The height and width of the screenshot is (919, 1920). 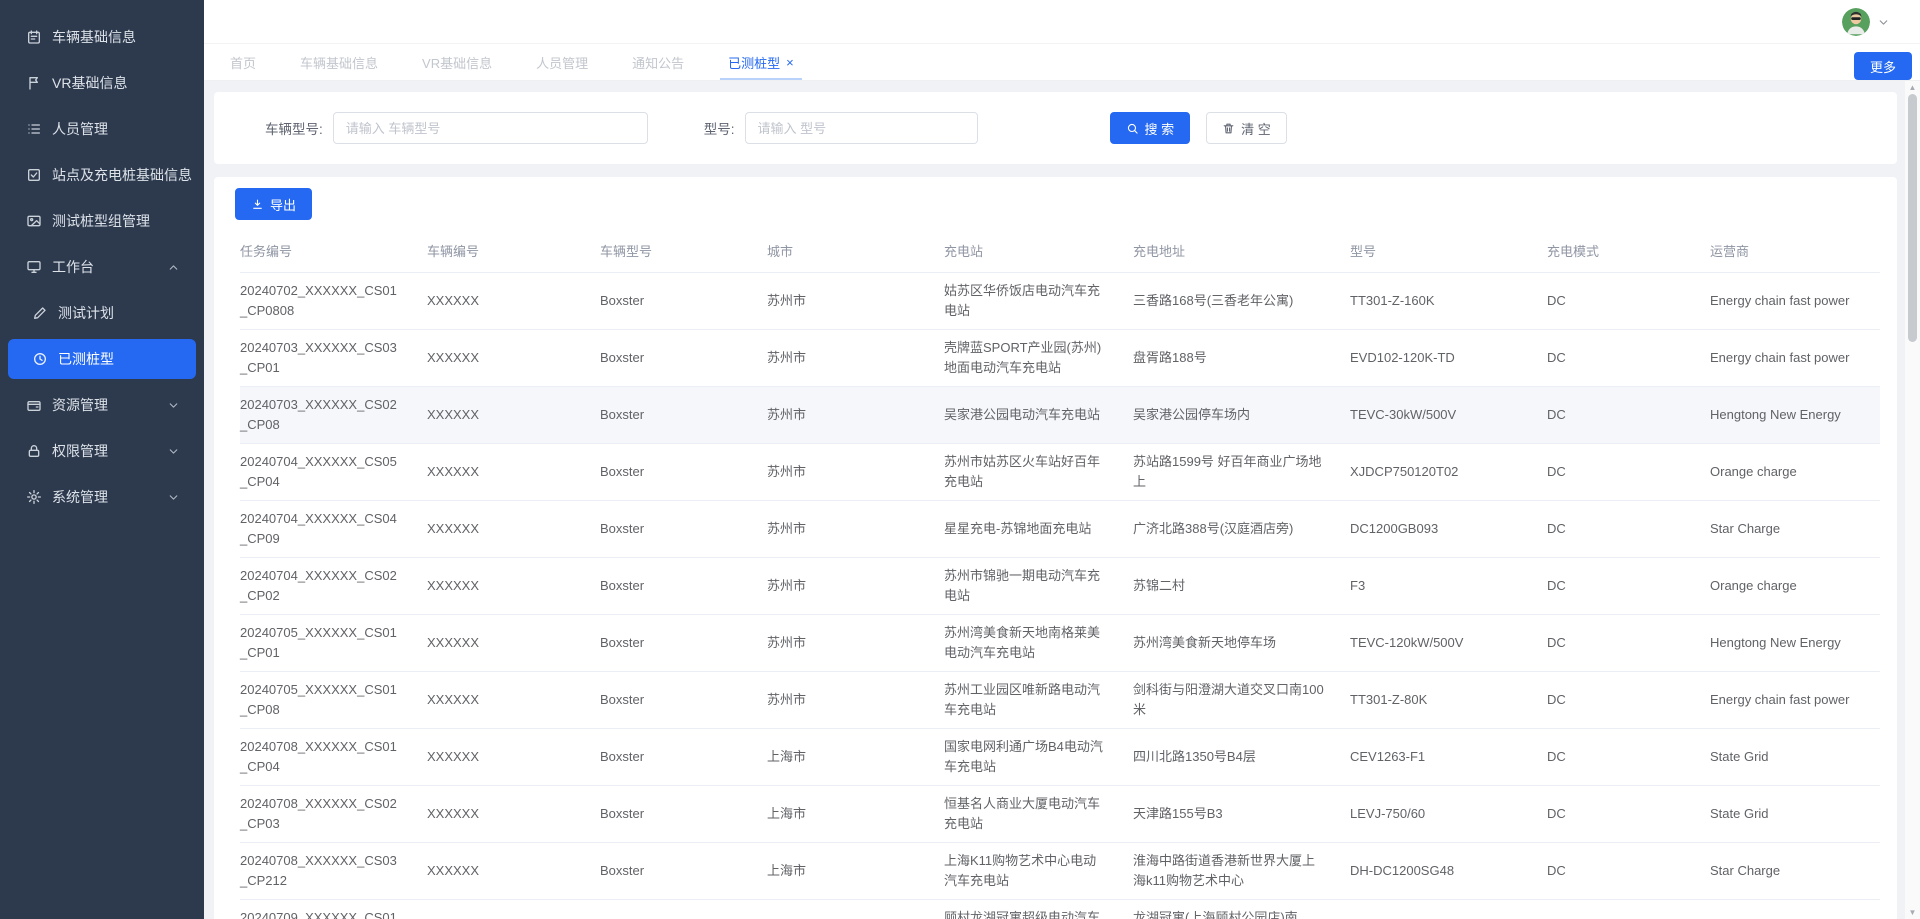 What do you see at coordinates (1795, 909) in the screenshot?
I see `table-cell` at bounding box center [1795, 909].